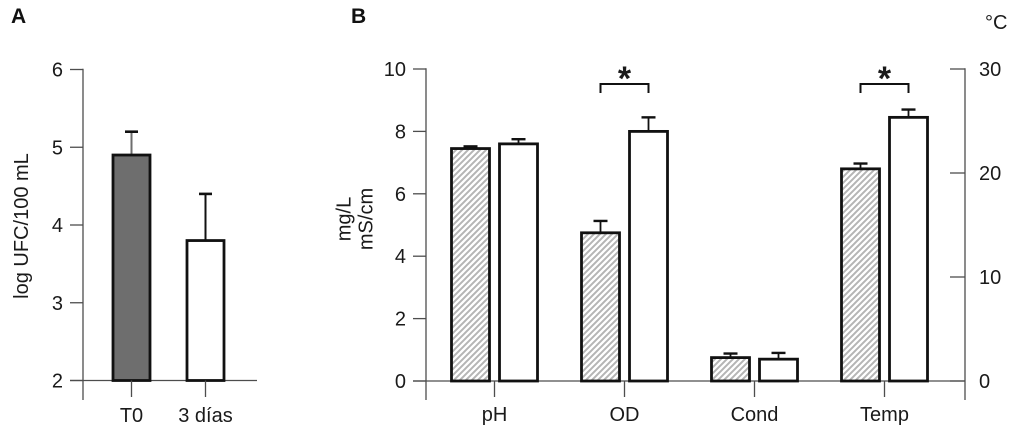 The image size is (1022, 441). I want to click on significance-bracket-OD, so click(624, 88).